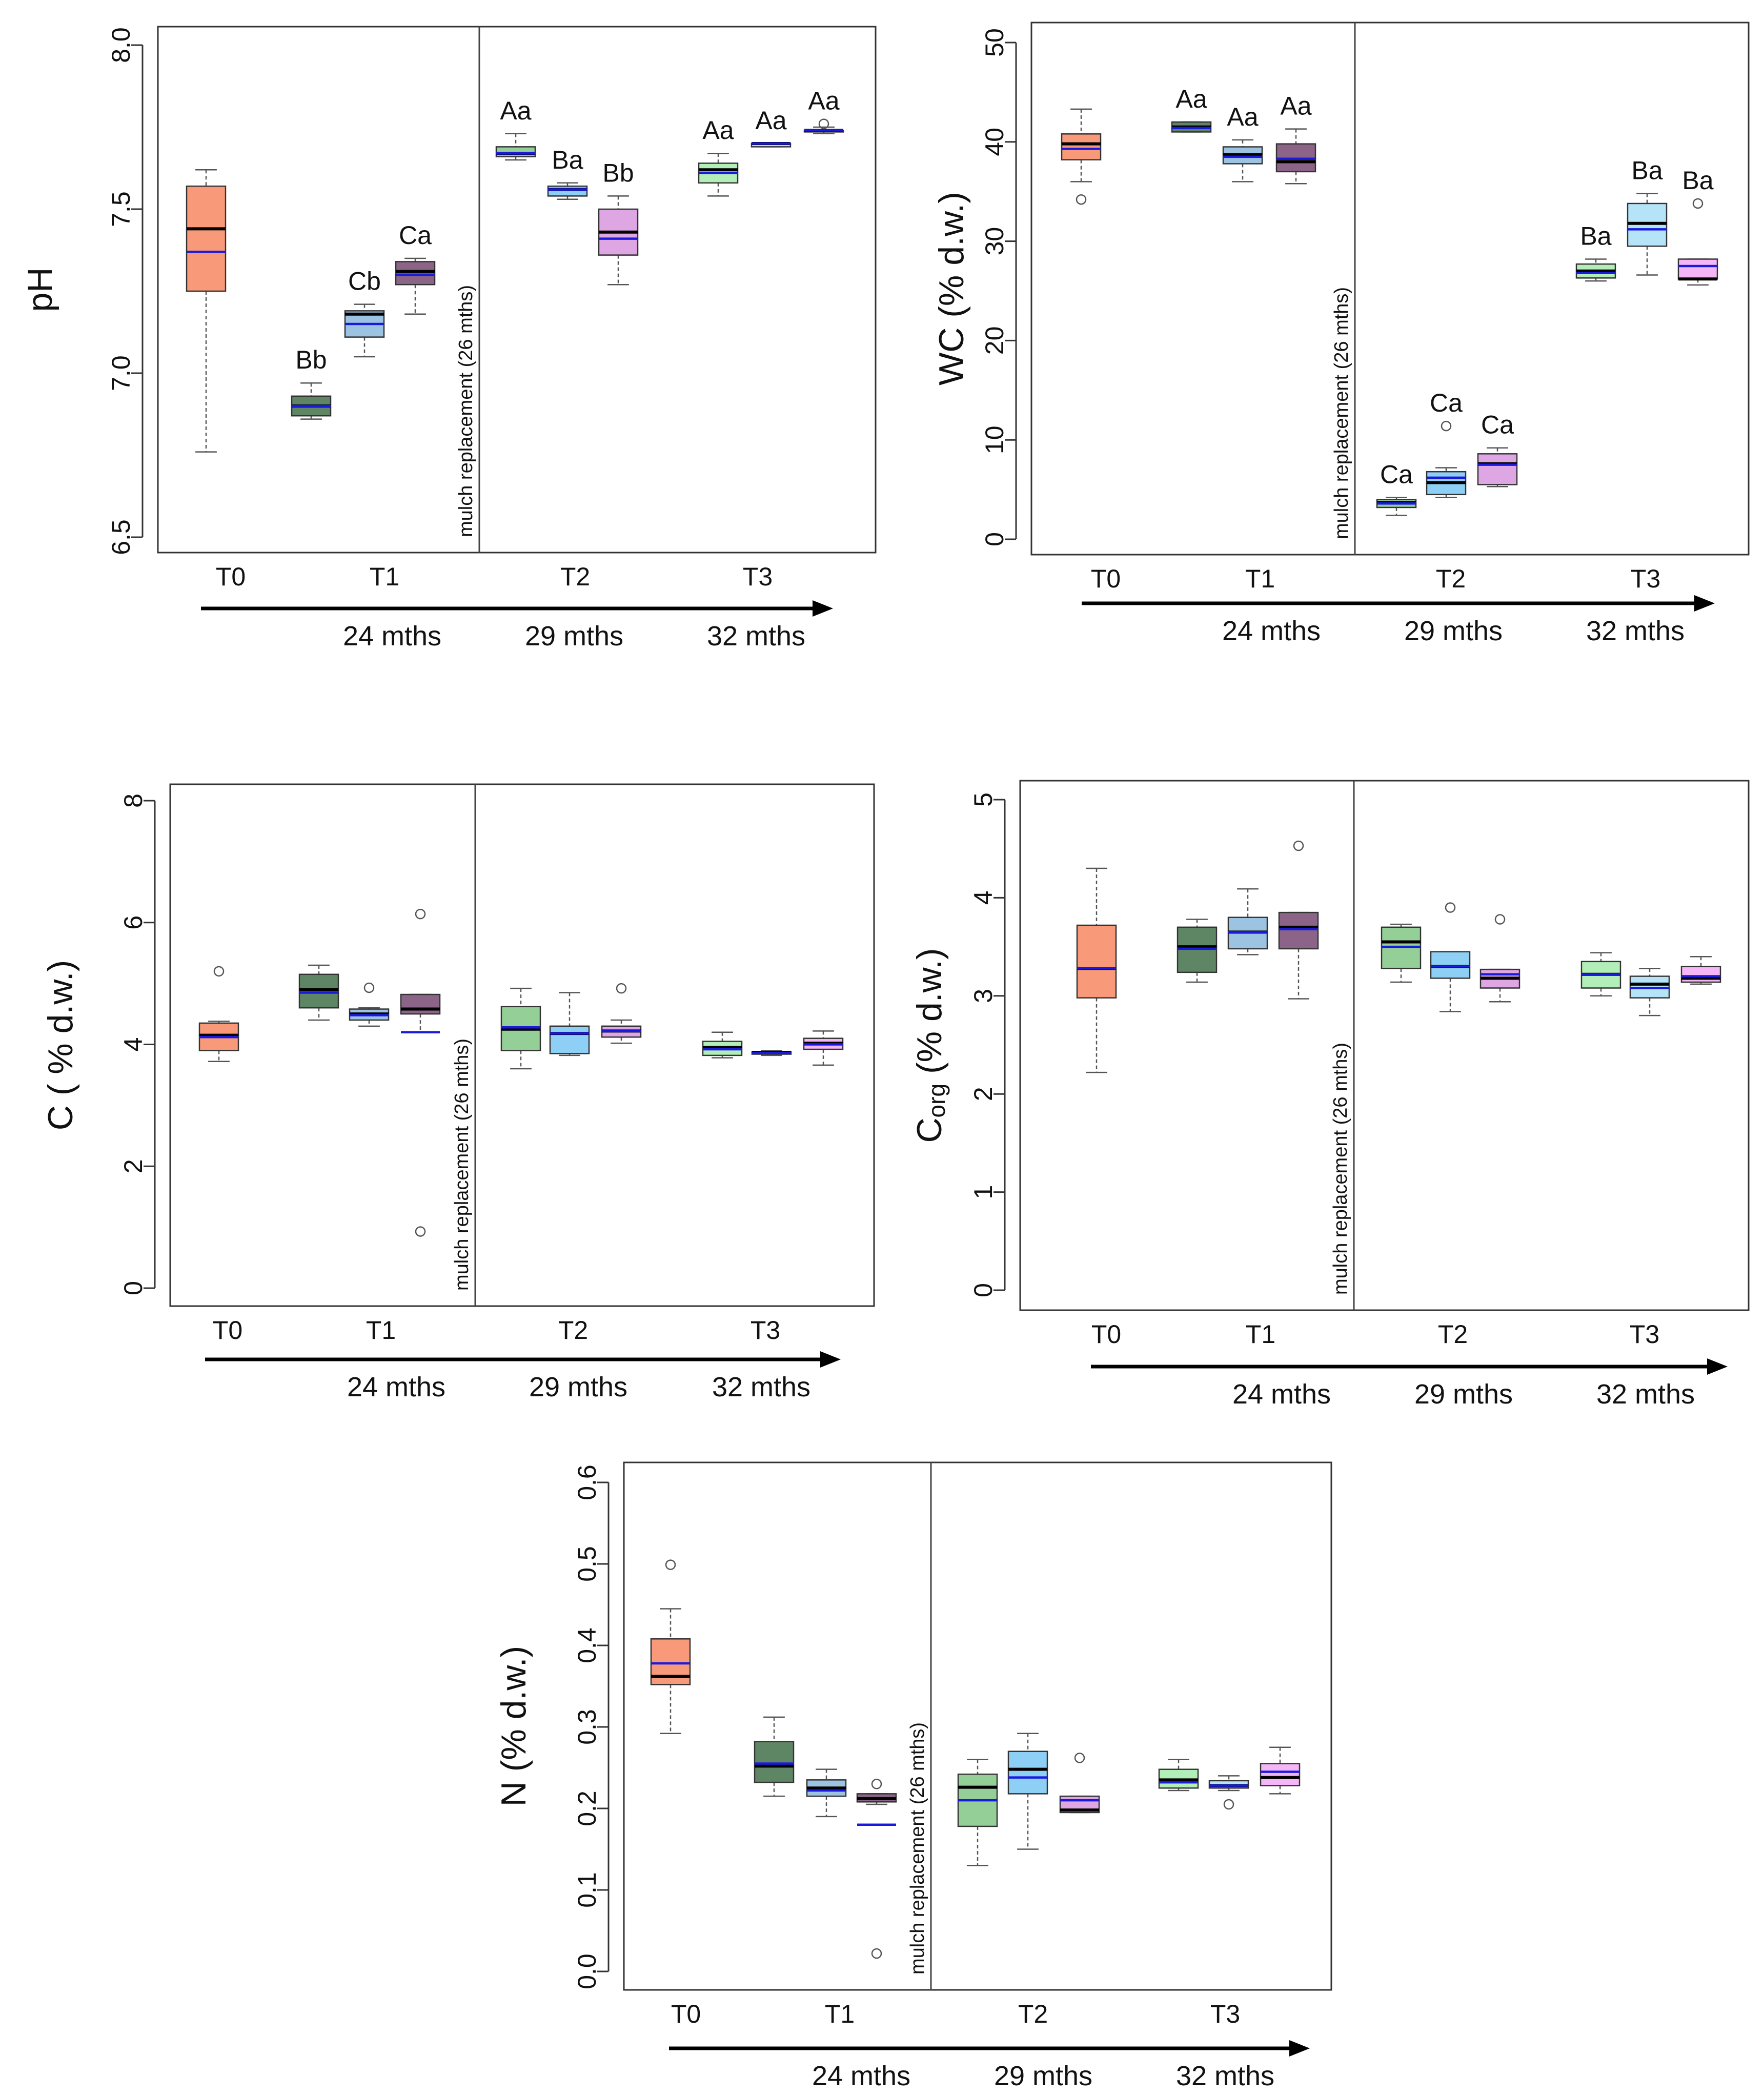 Image resolution: width=1764 pixels, height=2096 pixels. What do you see at coordinates (1647, 216) in the screenshot?
I see `box-t3-8: Ba` at bounding box center [1647, 216].